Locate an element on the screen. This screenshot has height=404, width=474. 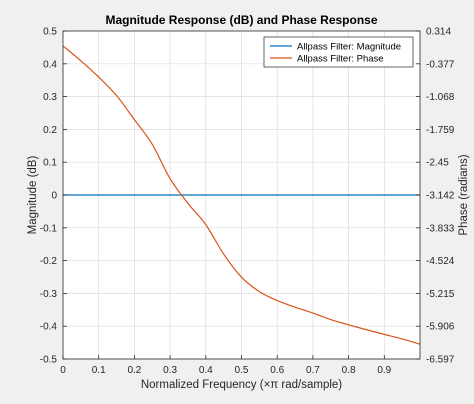
y-left-tick-label: 0.1 is located at coordinates (50, 163).